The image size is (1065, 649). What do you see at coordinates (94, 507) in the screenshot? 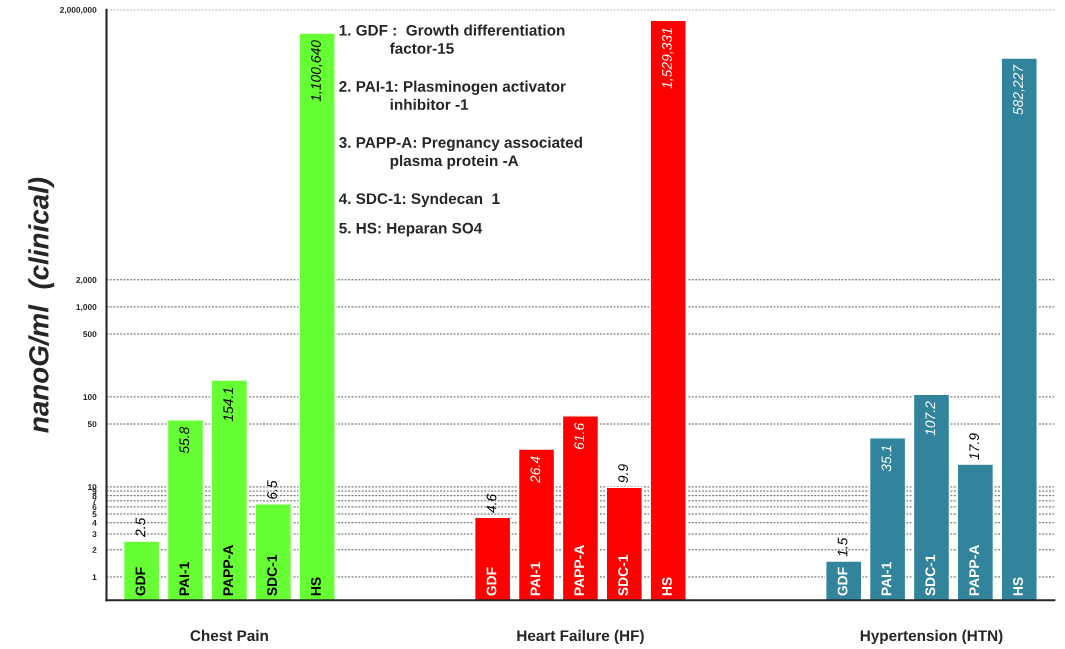
I see `y-tick-label: 6` at bounding box center [94, 507].